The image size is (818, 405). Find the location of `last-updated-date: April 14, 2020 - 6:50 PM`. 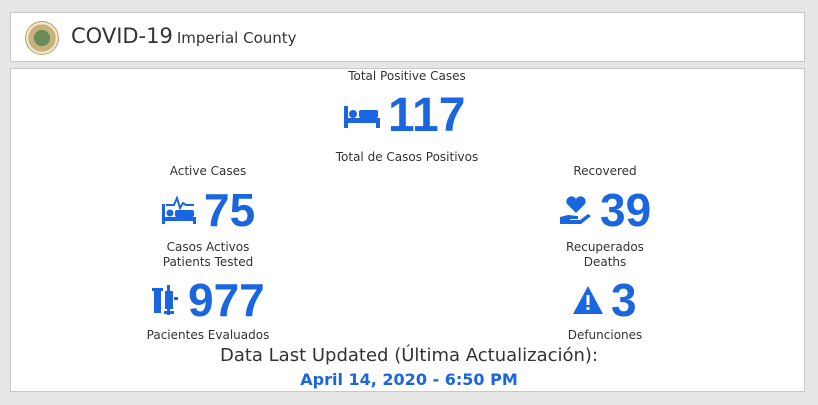

last-updated-date: April 14, 2020 - 6:50 PM is located at coordinates (409, 379).